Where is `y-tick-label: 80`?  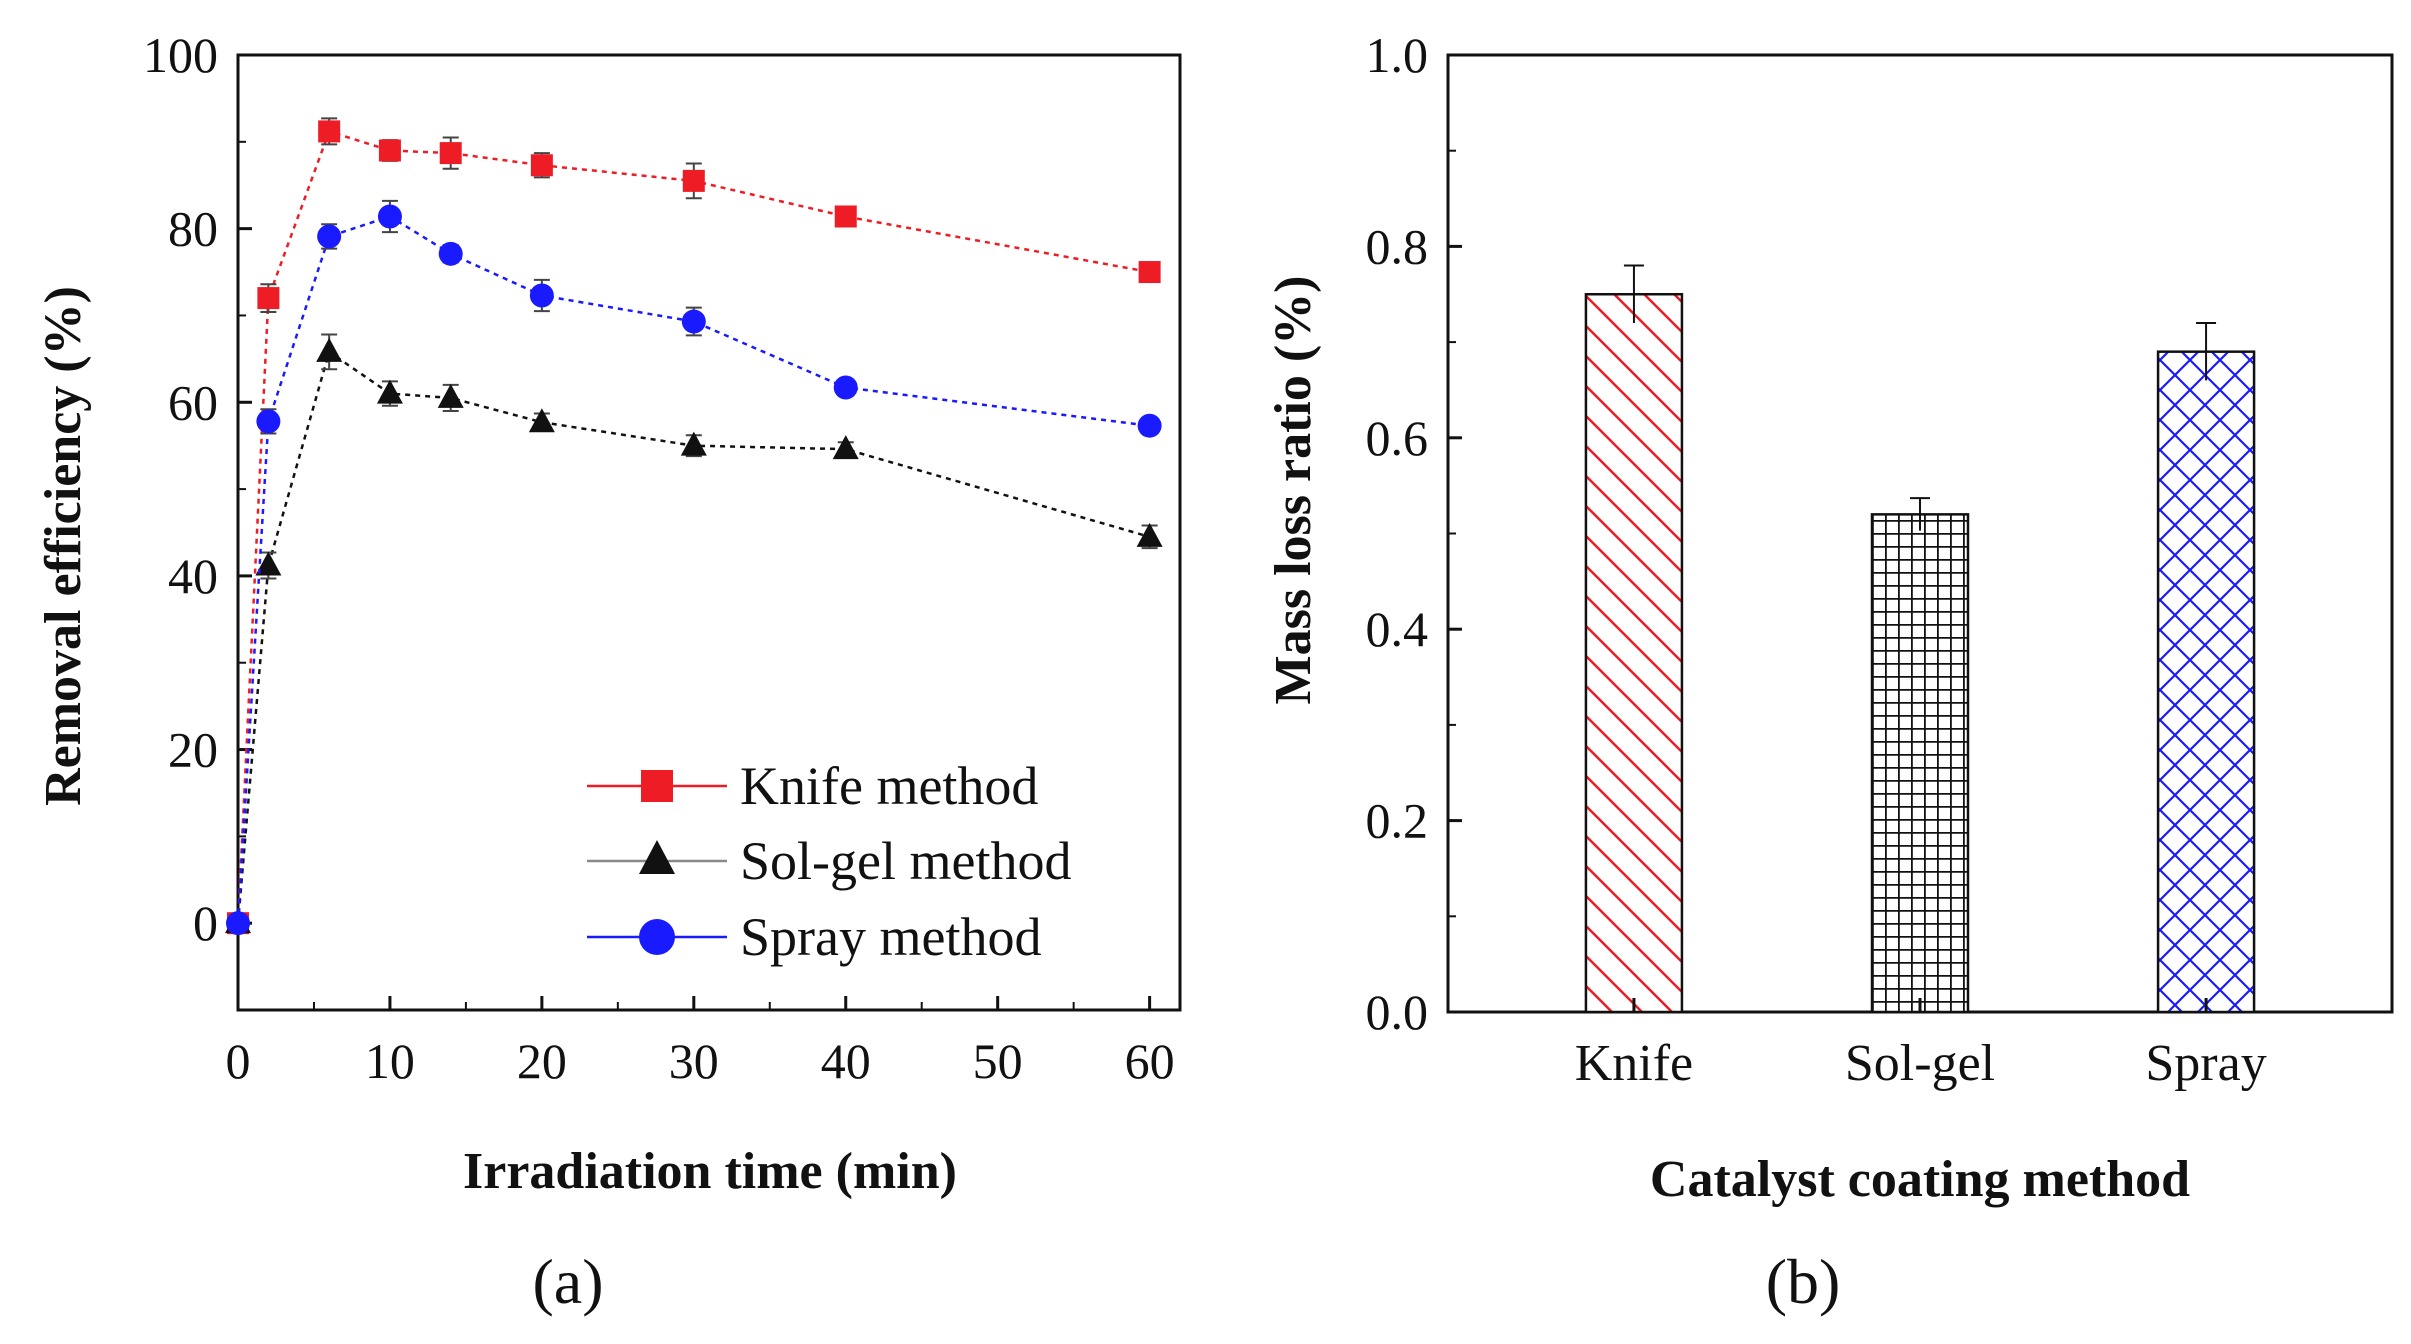 y-tick-label: 80 is located at coordinates (193, 229).